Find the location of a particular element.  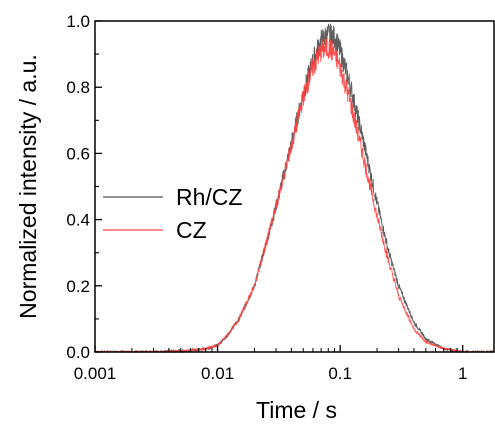

legend-label-cz: CZ is located at coordinates (191, 230).